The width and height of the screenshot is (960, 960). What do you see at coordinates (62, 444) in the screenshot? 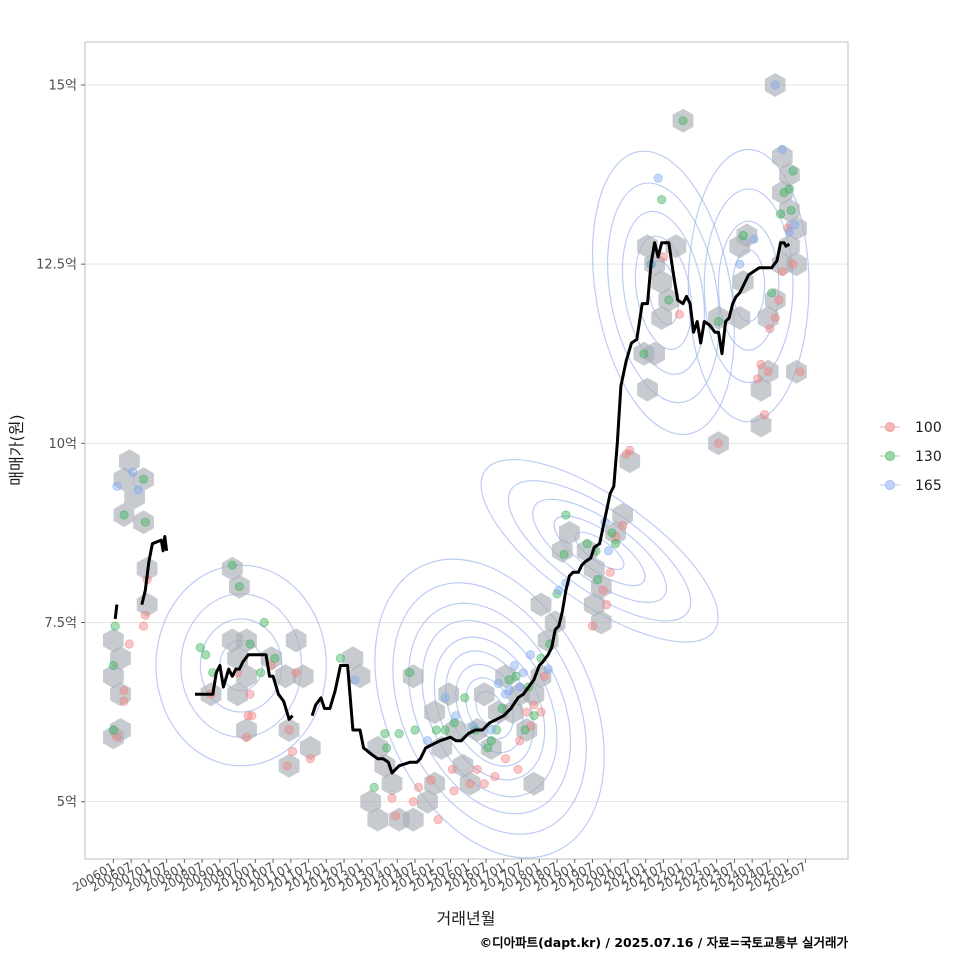
I see `y-tick-label: 10억` at bounding box center [62, 444].